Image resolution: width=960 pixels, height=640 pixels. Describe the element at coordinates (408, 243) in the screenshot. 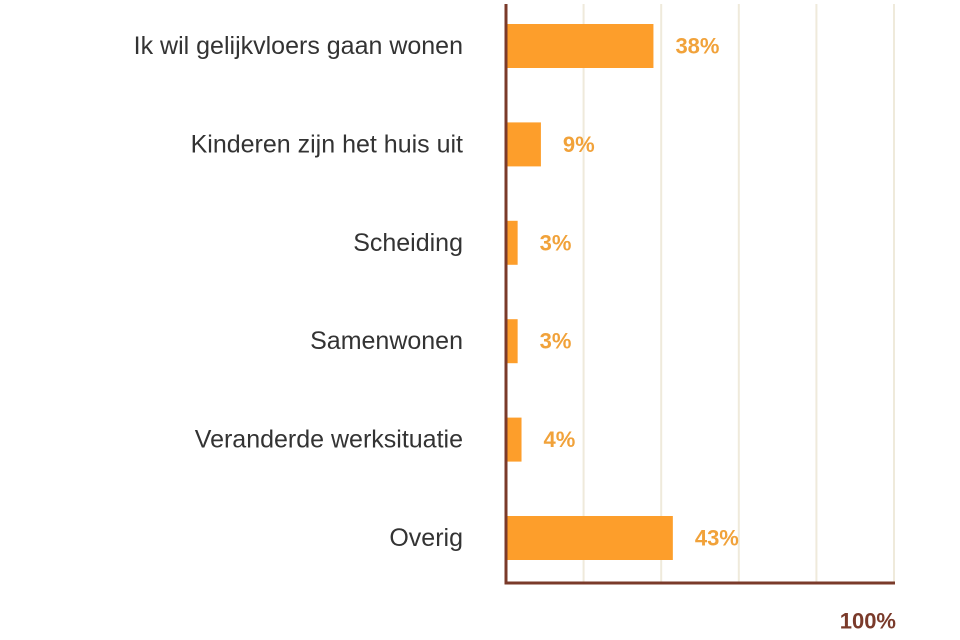

I see `category-label: Scheiding` at that location.